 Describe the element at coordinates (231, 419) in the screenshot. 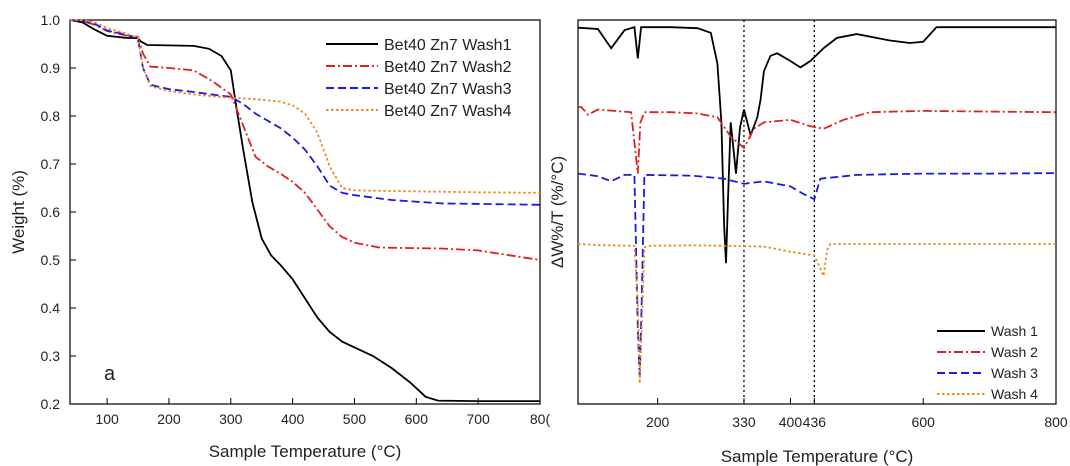

I see `chart-a-xtick-label: 300` at that location.